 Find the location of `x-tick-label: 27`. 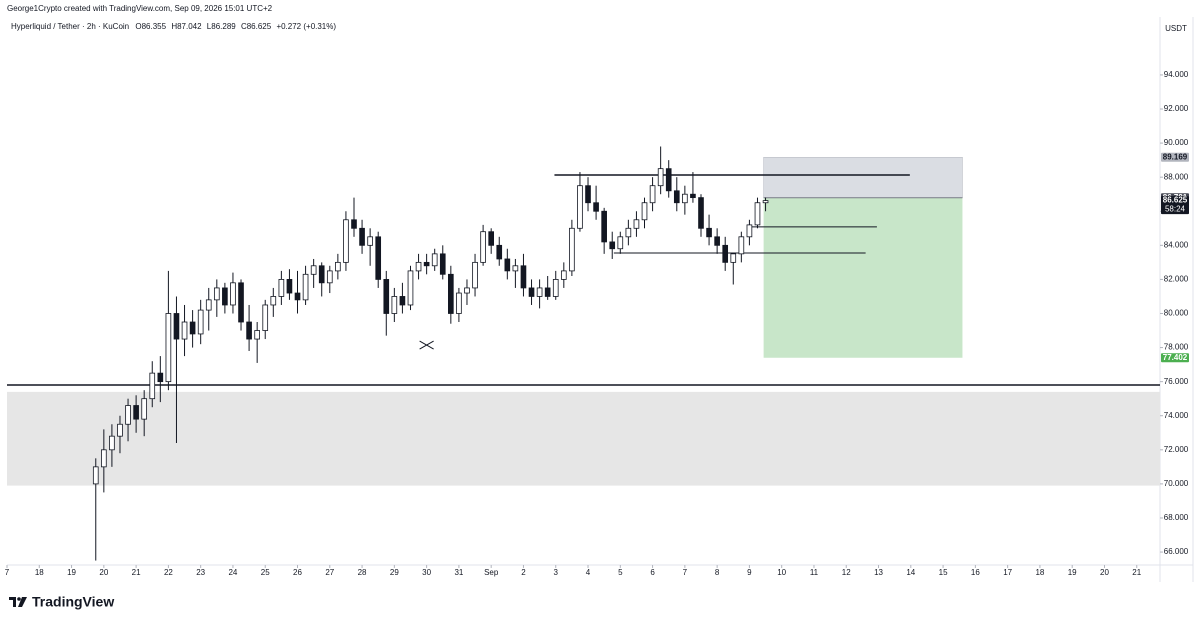

x-tick-label: 27 is located at coordinates (329, 572).